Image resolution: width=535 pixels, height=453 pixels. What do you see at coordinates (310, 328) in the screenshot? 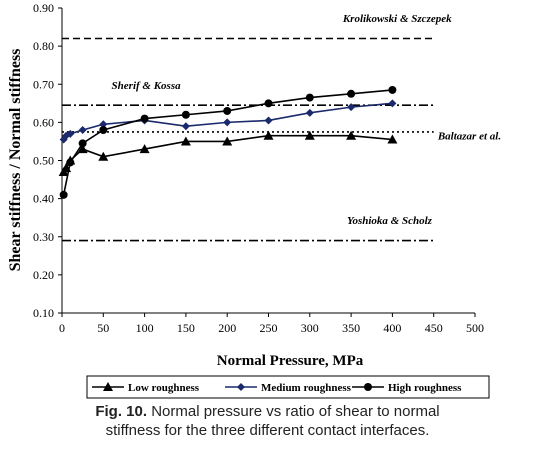
I see `x-tick-label: 300` at bounding box center [310, 328].